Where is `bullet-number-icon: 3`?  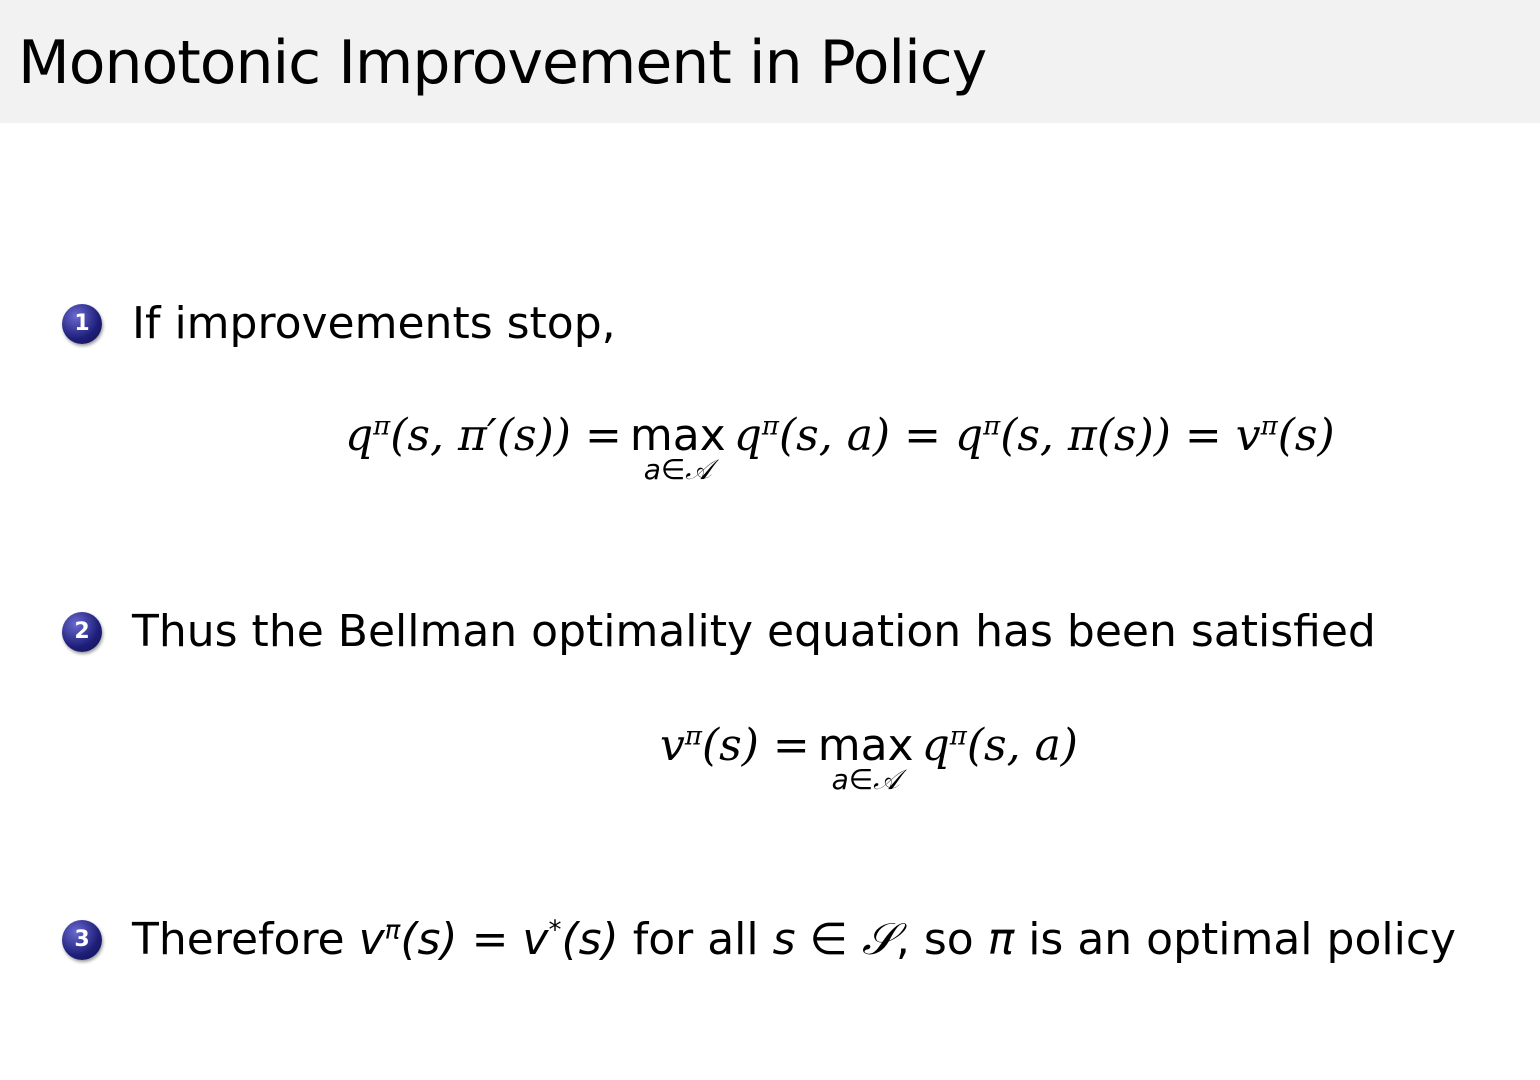
bullet-number-icon: 3 is located at coordinates (82, 939).